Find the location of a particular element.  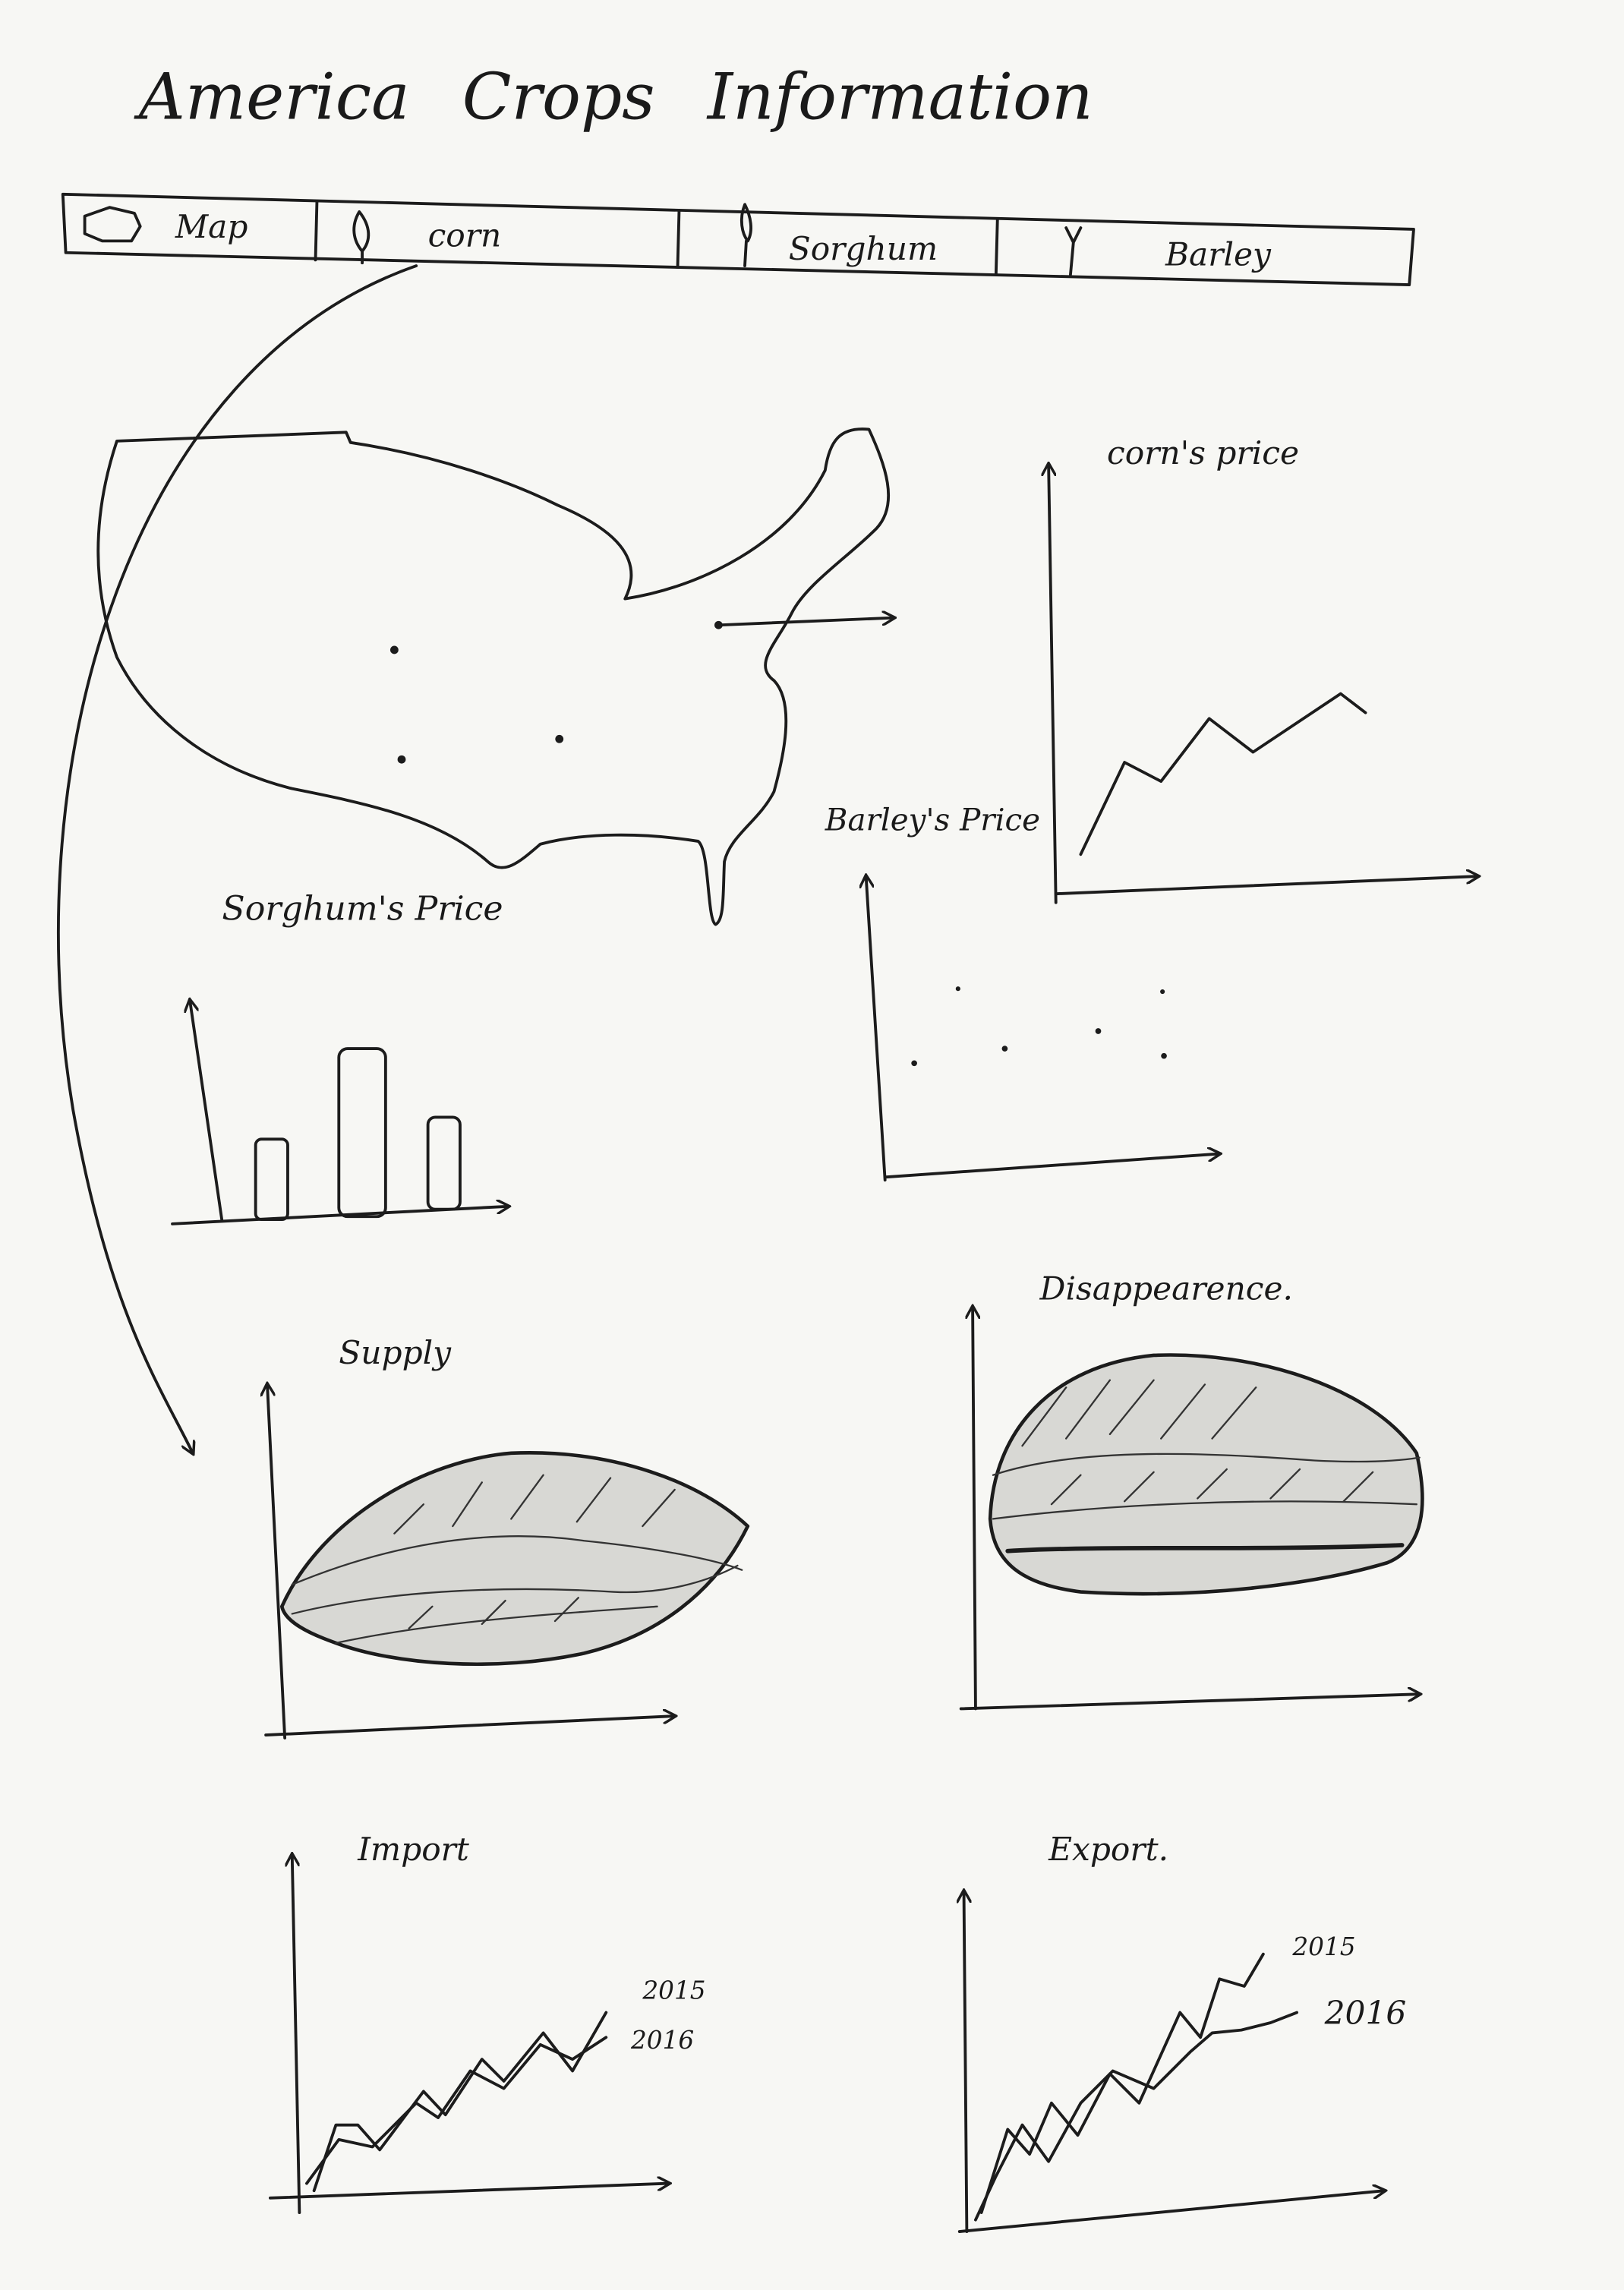

sorghum-price-panel: Sorghum's Price is located at coordinates (340, 1057).